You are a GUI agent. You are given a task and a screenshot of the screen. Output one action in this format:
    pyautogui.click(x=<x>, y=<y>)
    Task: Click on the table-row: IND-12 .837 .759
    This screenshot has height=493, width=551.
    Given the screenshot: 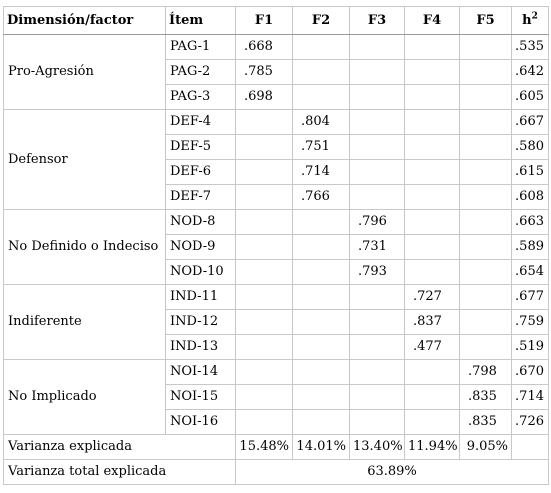 What is the action you would take?
    pyautogui.click(x=276, y=322)
    